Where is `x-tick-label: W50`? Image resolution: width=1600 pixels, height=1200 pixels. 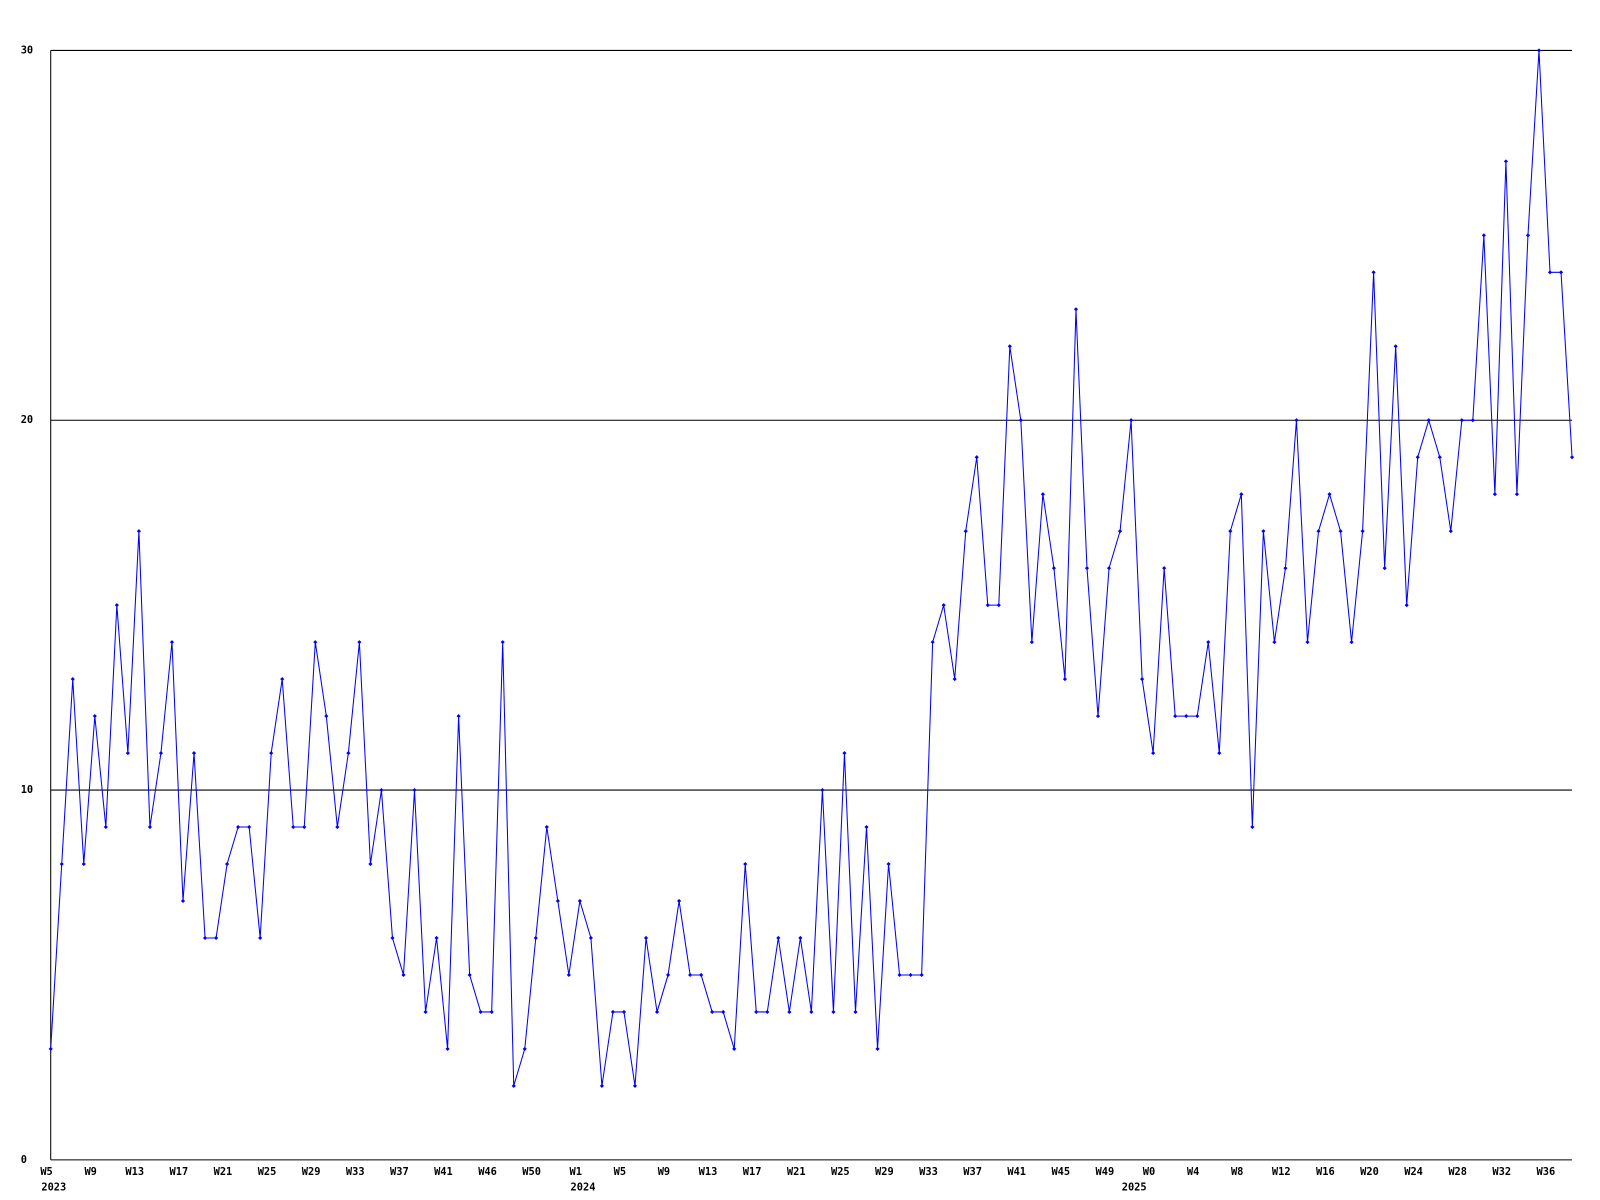
x-tick-label: W50 is located at coordinates (531, 1172).